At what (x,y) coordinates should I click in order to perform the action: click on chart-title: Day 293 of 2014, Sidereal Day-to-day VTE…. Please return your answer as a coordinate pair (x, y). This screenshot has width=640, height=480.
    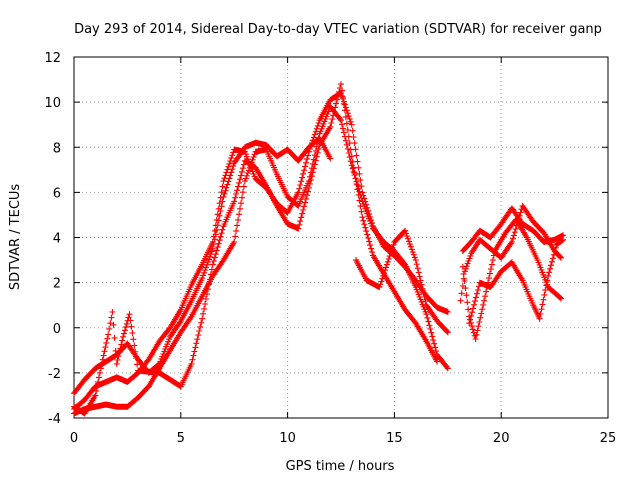
    Looking at the image, I should click on (338, 29).